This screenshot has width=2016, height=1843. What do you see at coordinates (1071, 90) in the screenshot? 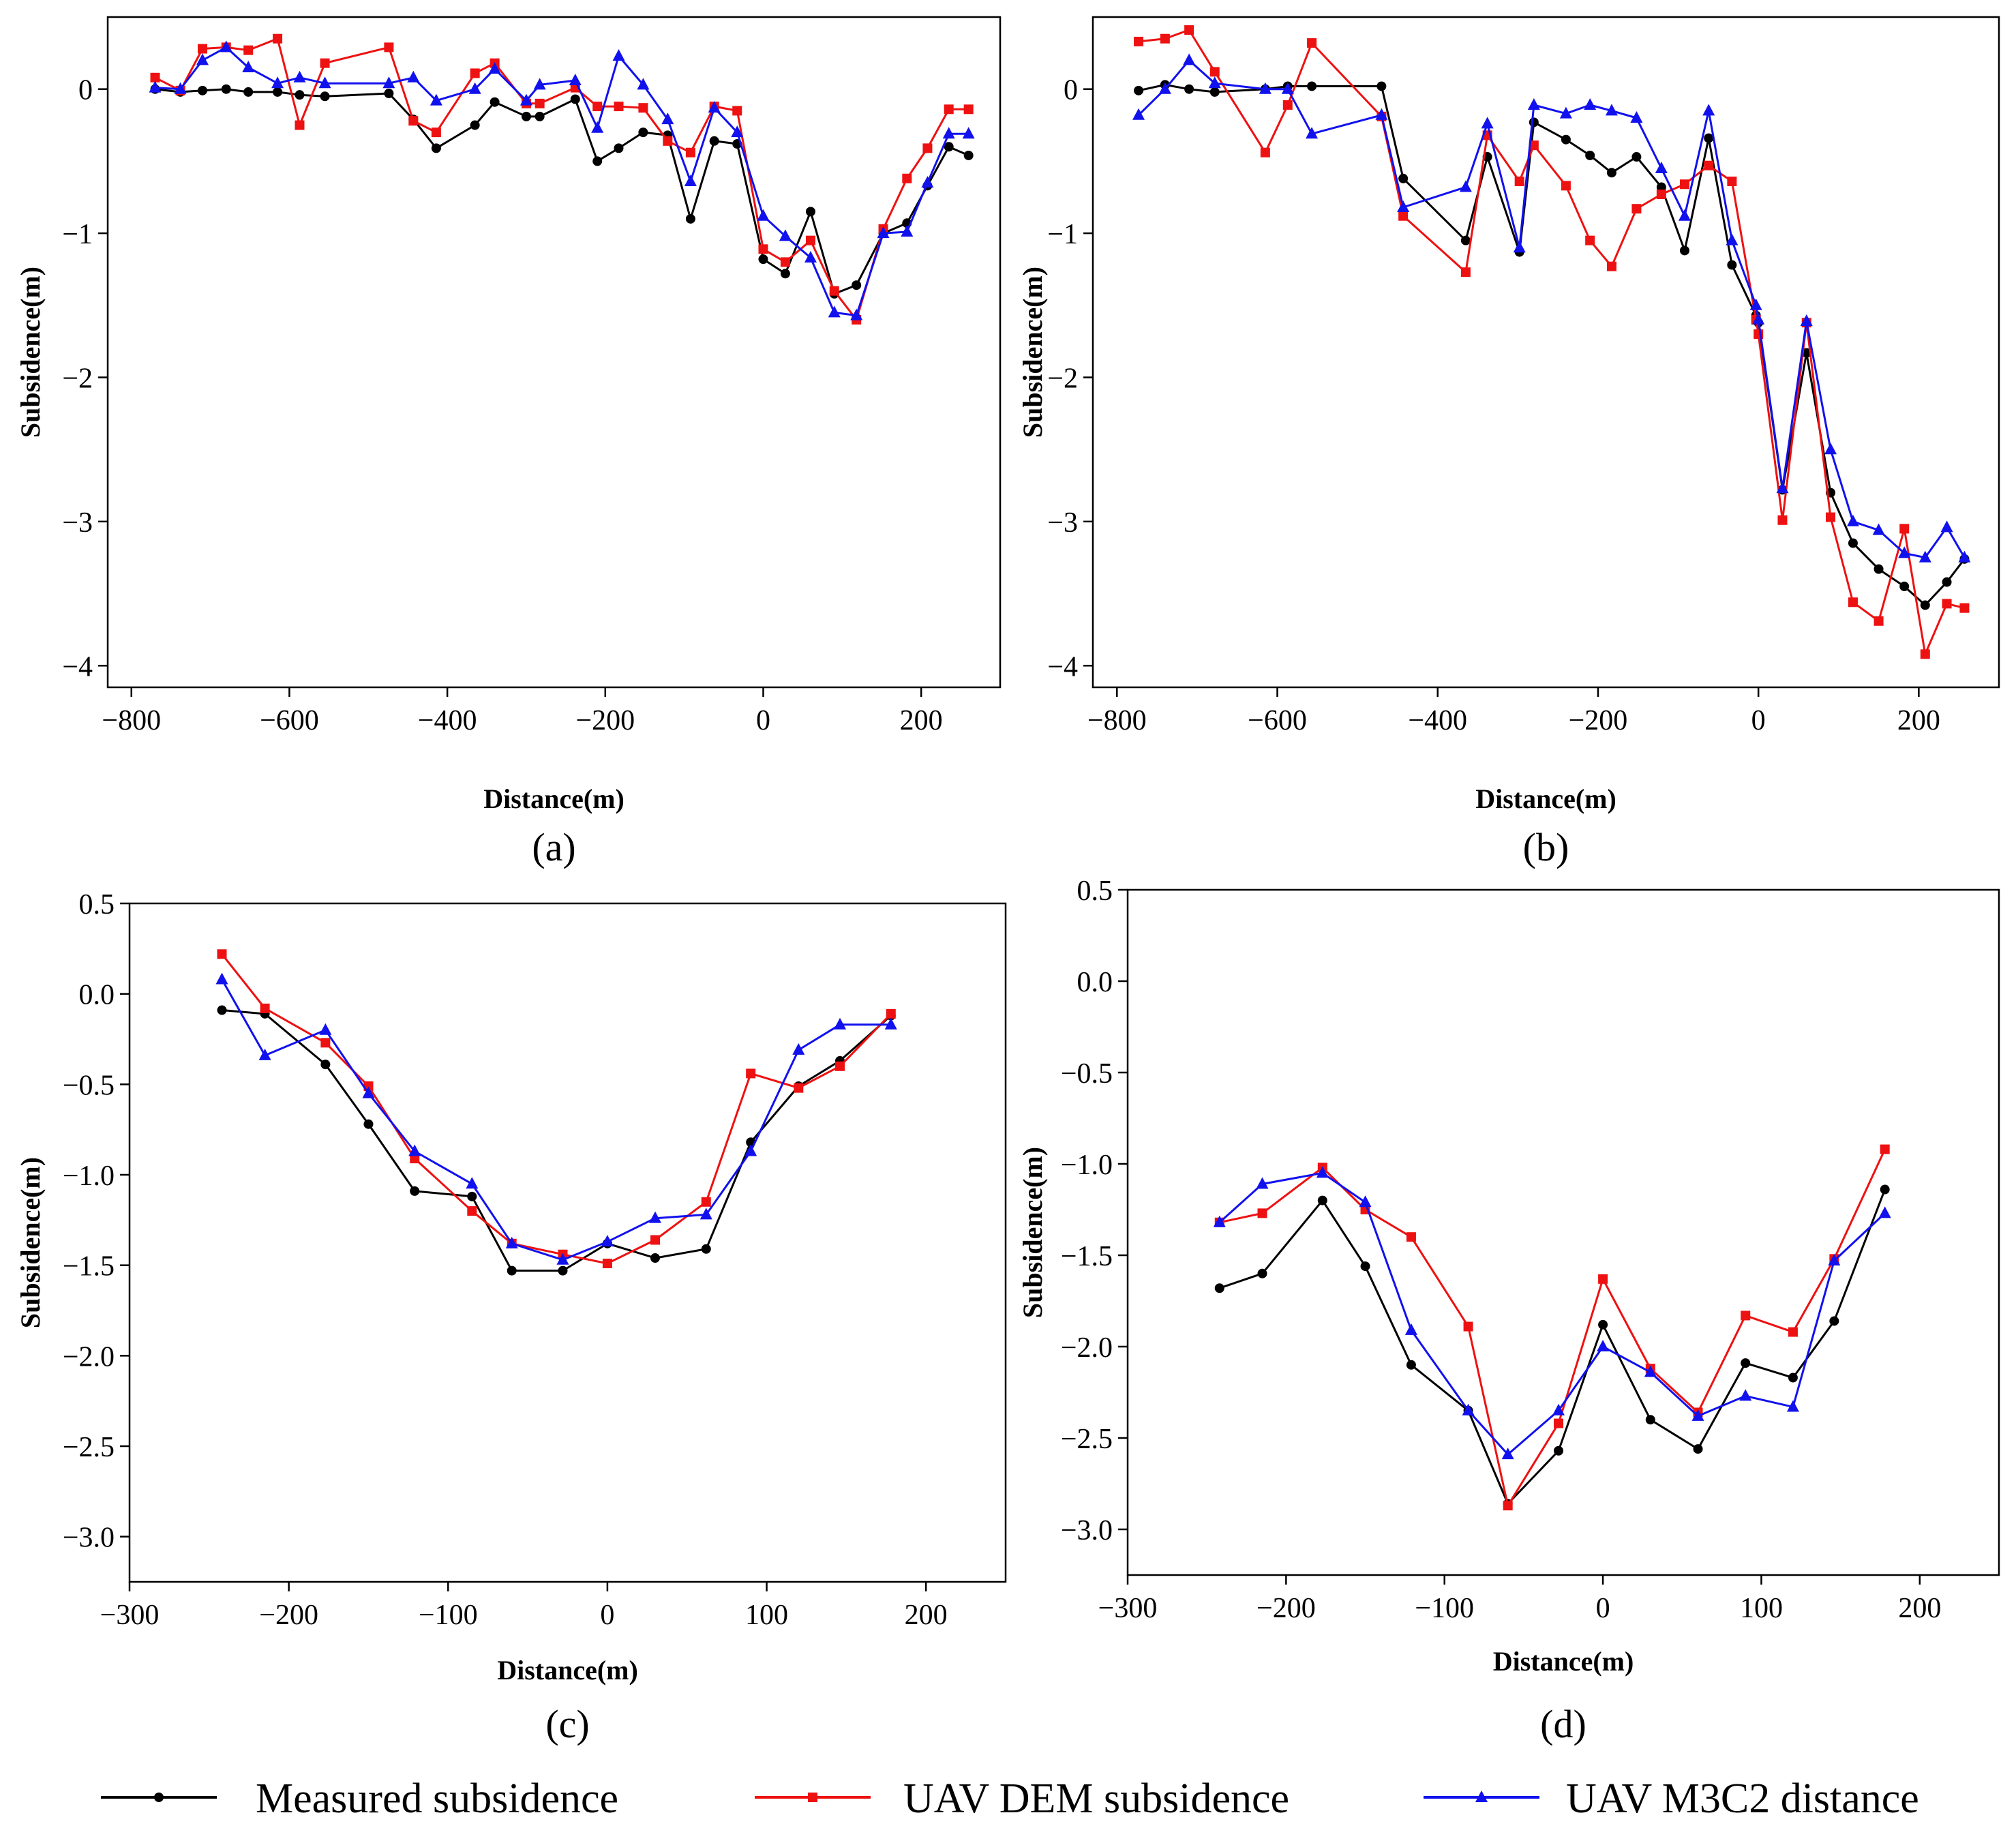
I see `y-tick-label: 0` at bounding box center [1071, 90].